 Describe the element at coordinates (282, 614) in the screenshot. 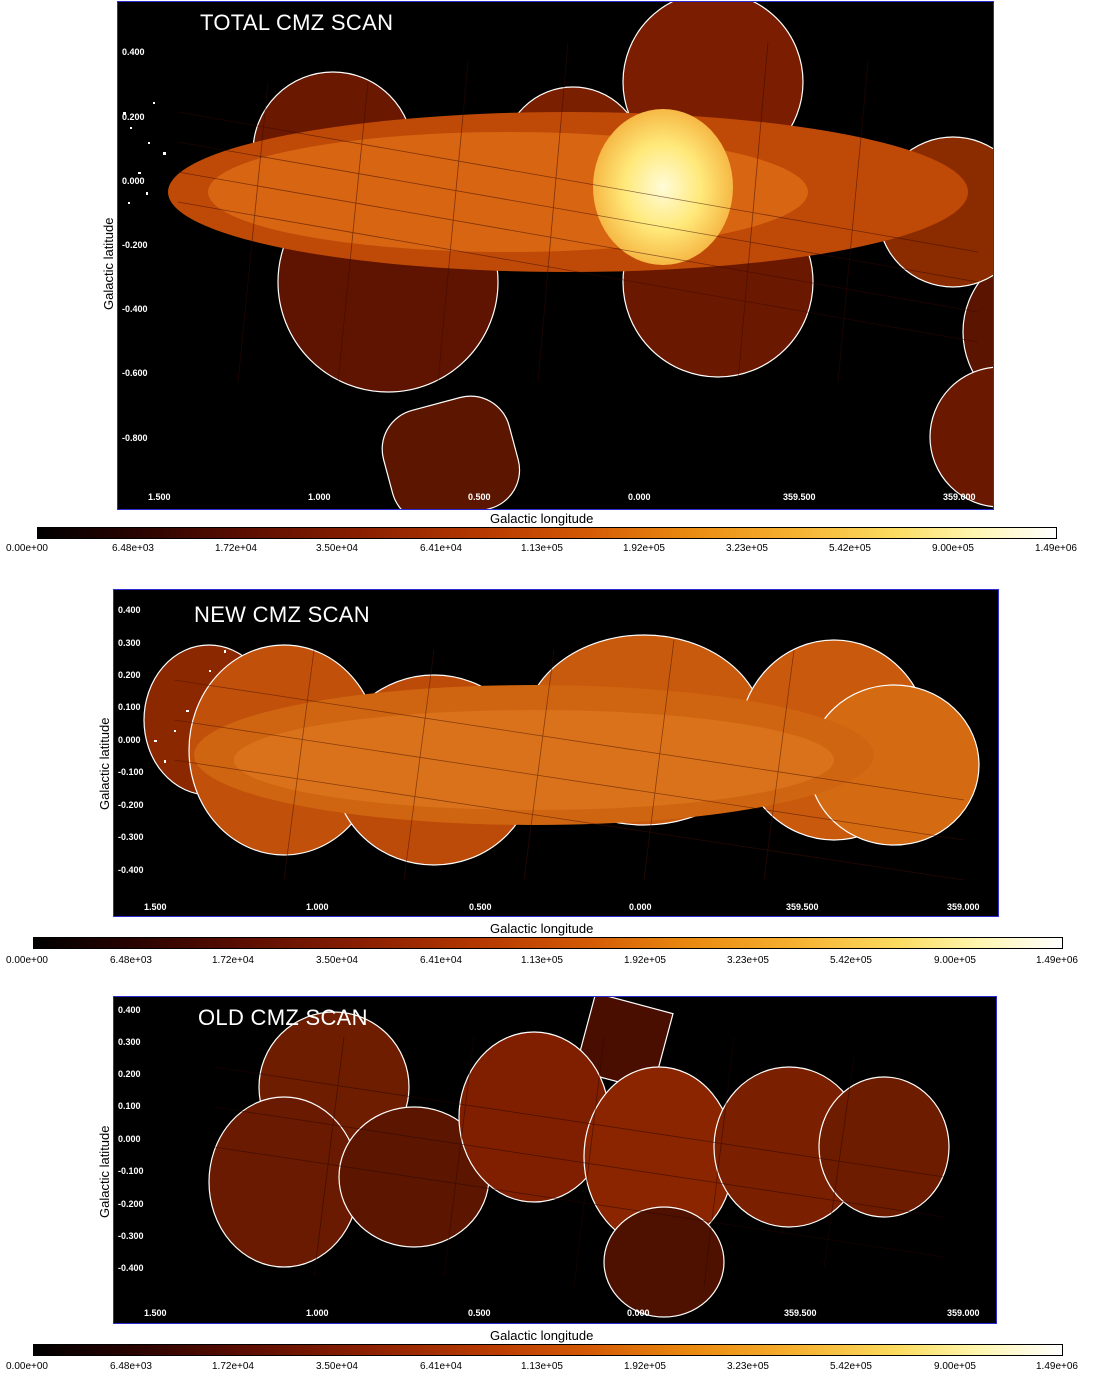

I see `panel-title: NEW CMZ SCAN` at that location.